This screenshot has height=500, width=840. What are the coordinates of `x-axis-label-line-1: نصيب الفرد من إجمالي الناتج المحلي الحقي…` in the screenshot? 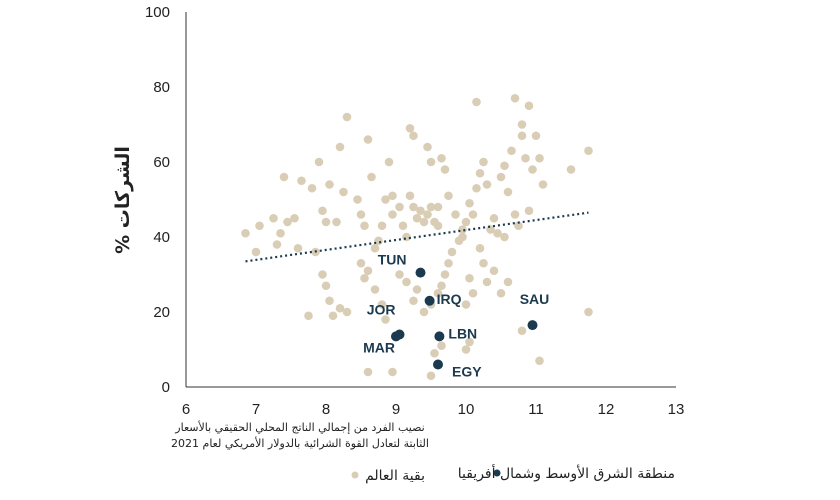 It's located at (299, 427).